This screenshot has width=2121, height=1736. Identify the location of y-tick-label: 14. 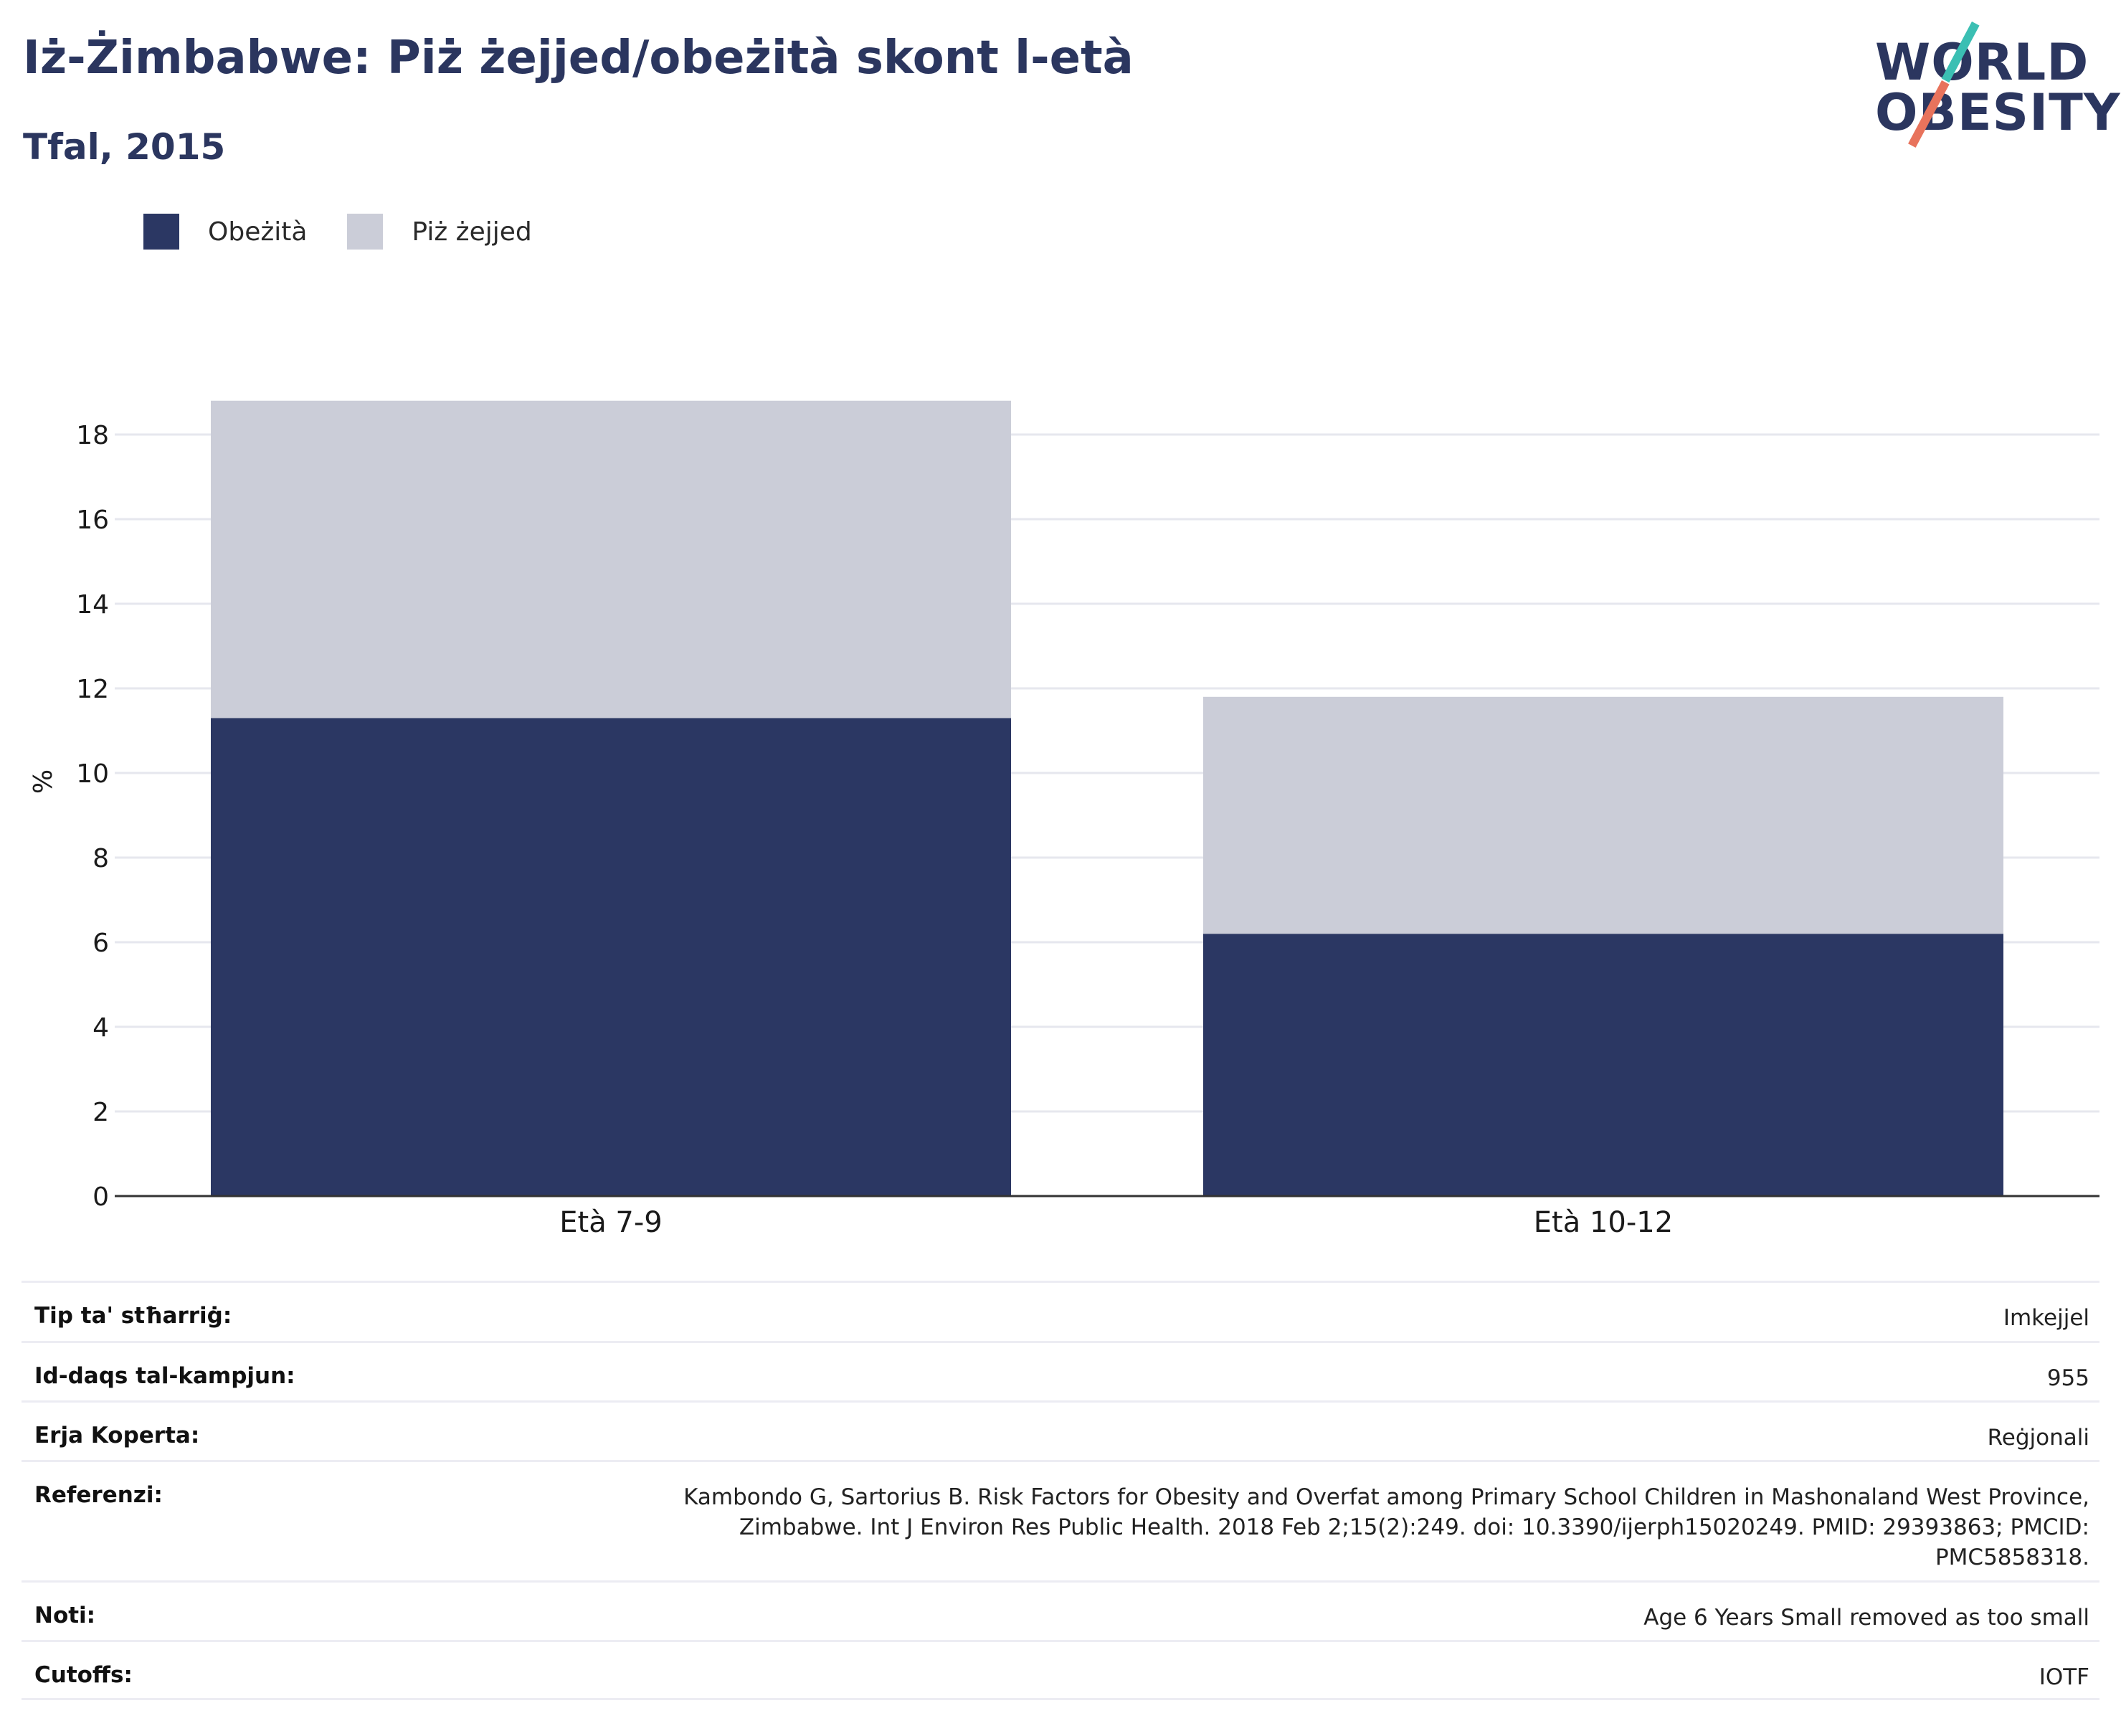
(92, 605).